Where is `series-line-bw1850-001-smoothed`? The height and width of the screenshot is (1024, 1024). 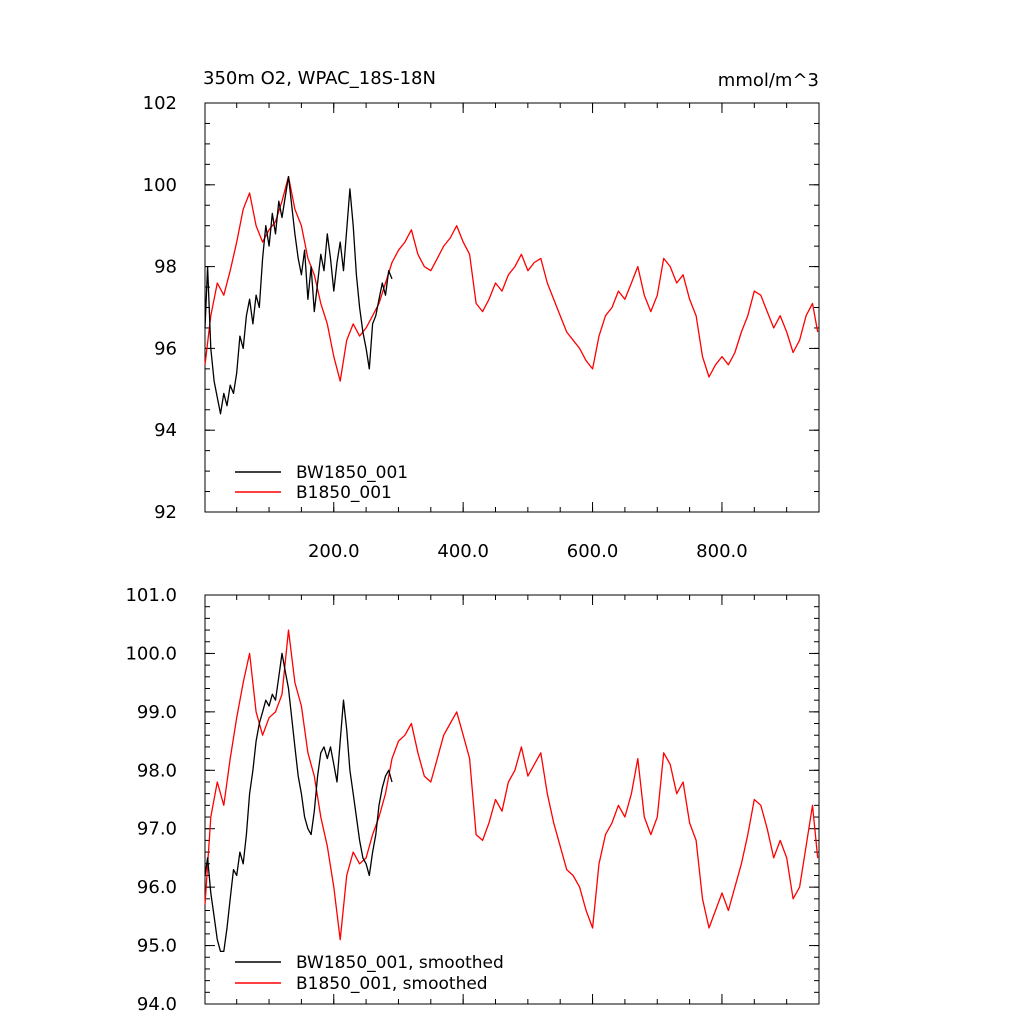
series-line-bw1850-001-smoothed is located at coordinates (298, 802).